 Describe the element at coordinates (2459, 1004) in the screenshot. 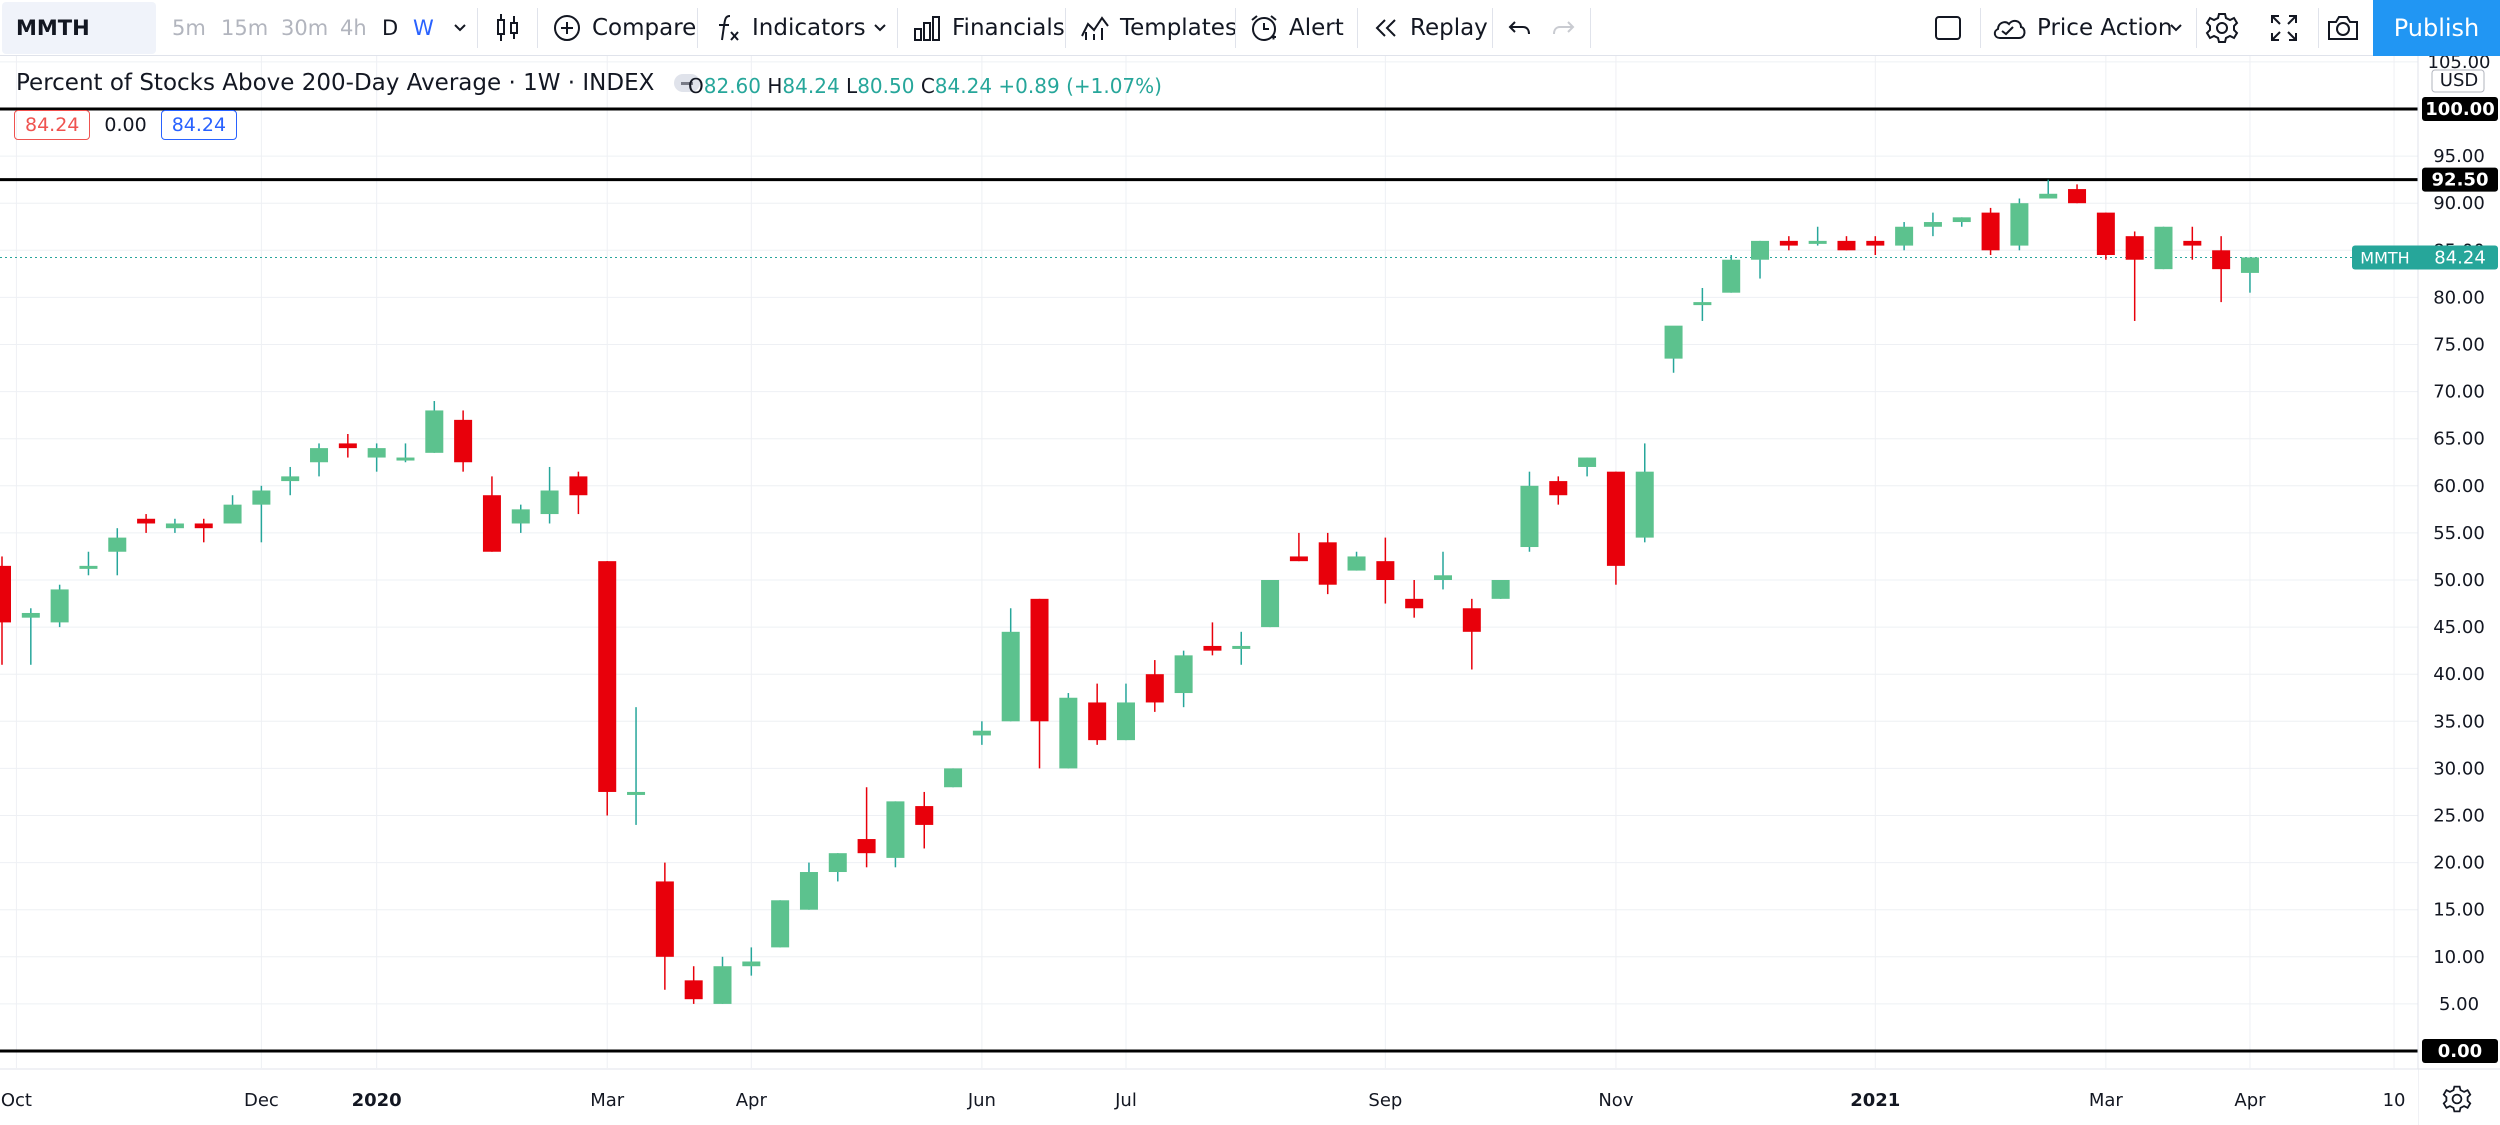

I see `price-tick: 5.00` at that location.